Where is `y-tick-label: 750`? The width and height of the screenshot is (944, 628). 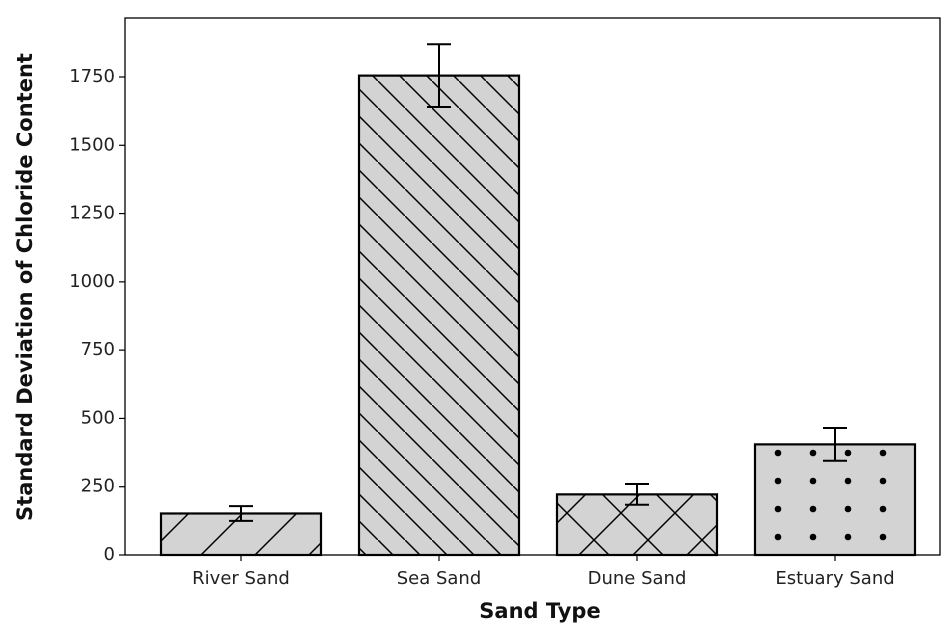
y-tick-label: 750 is located at coordinates (98, 349).